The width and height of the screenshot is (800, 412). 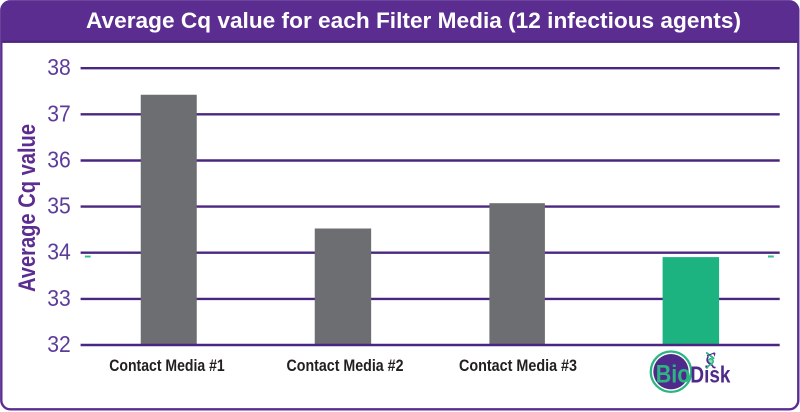 I want to click on svg-text: Contact Media #2, so click(x=345, y=365).